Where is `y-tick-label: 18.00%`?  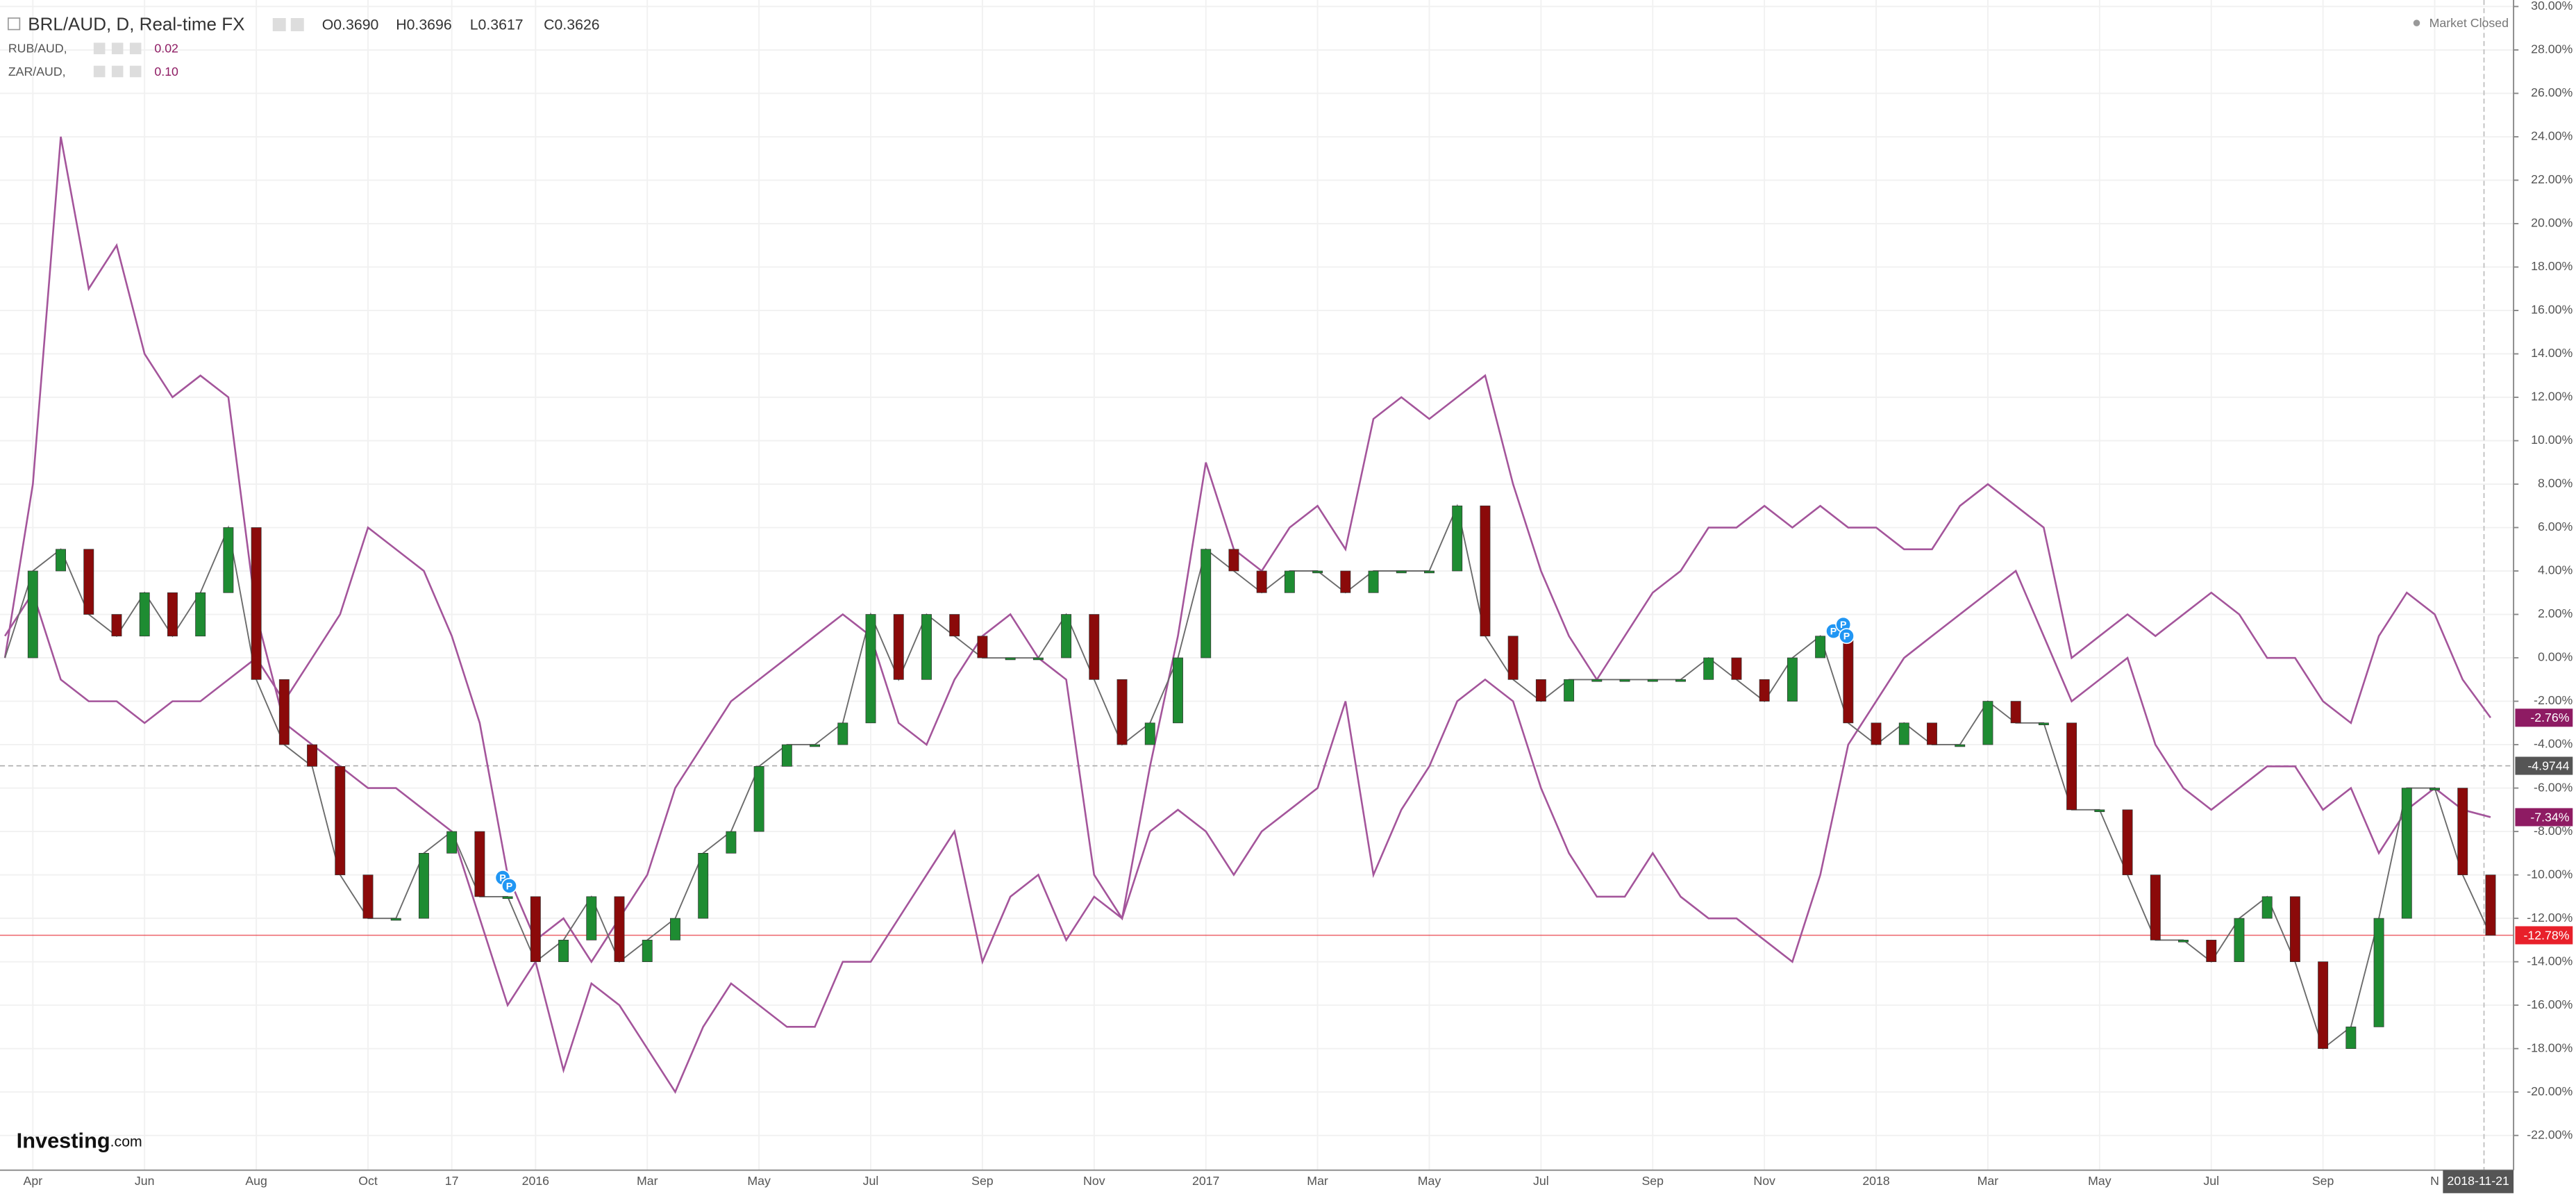
y-tick-label: 18.00% is located at coordinates (2552, 266).